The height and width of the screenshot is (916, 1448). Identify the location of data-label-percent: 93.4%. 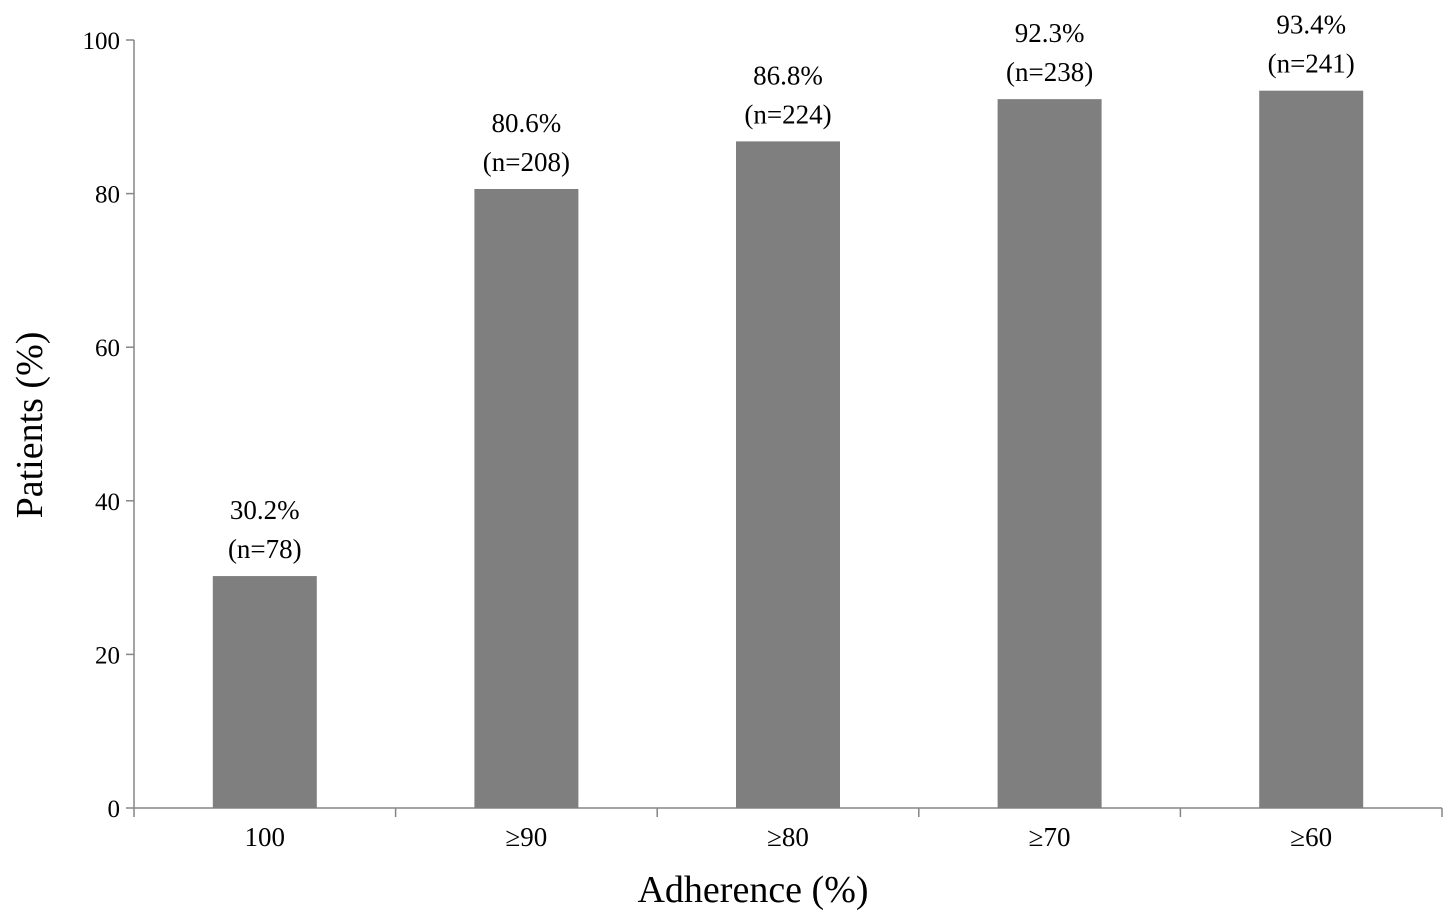
(1311, 25).